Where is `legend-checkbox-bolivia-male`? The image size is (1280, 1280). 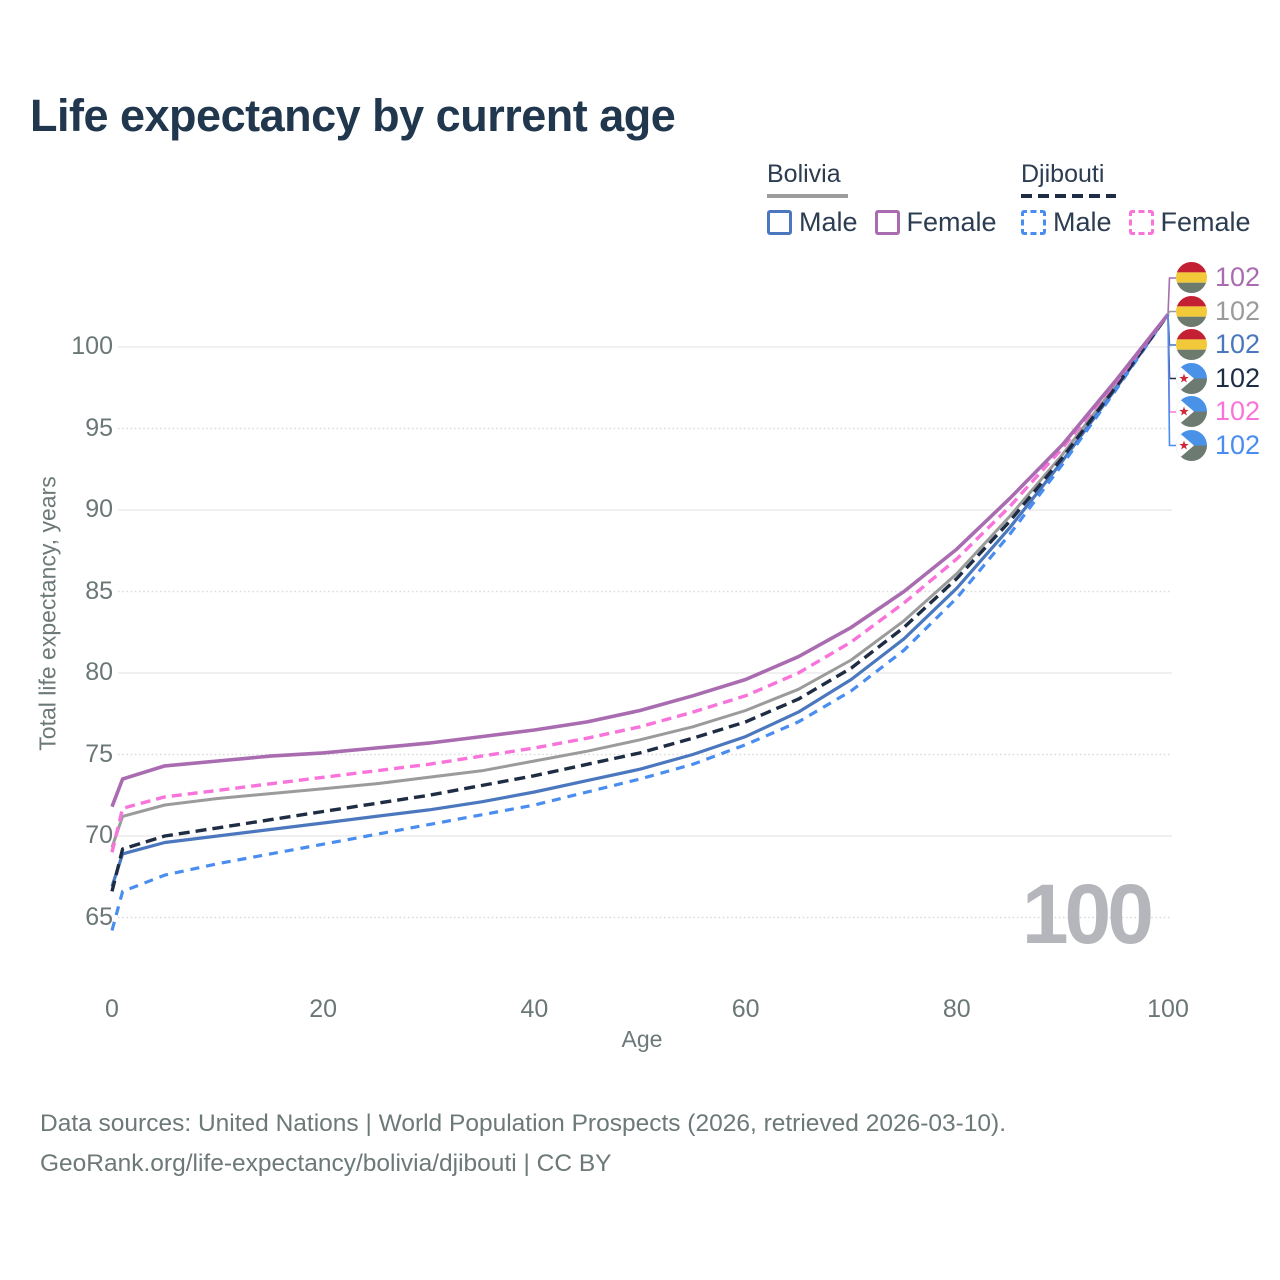
legend-checkbox-bolivia-male is located at coordinates (779, 222).